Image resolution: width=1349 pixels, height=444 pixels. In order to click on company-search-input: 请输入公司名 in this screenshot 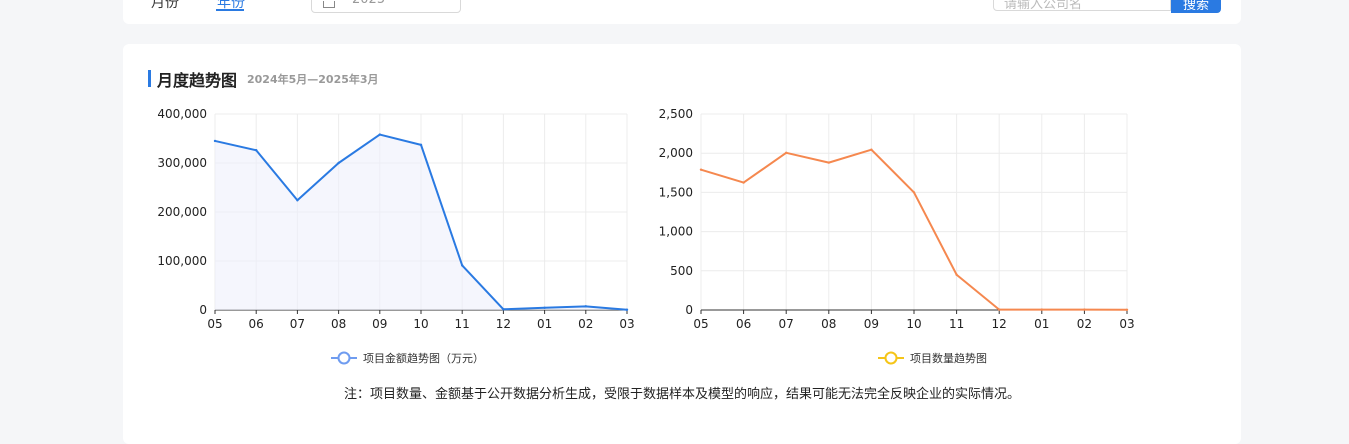, I will do `click(1082, 6)`.